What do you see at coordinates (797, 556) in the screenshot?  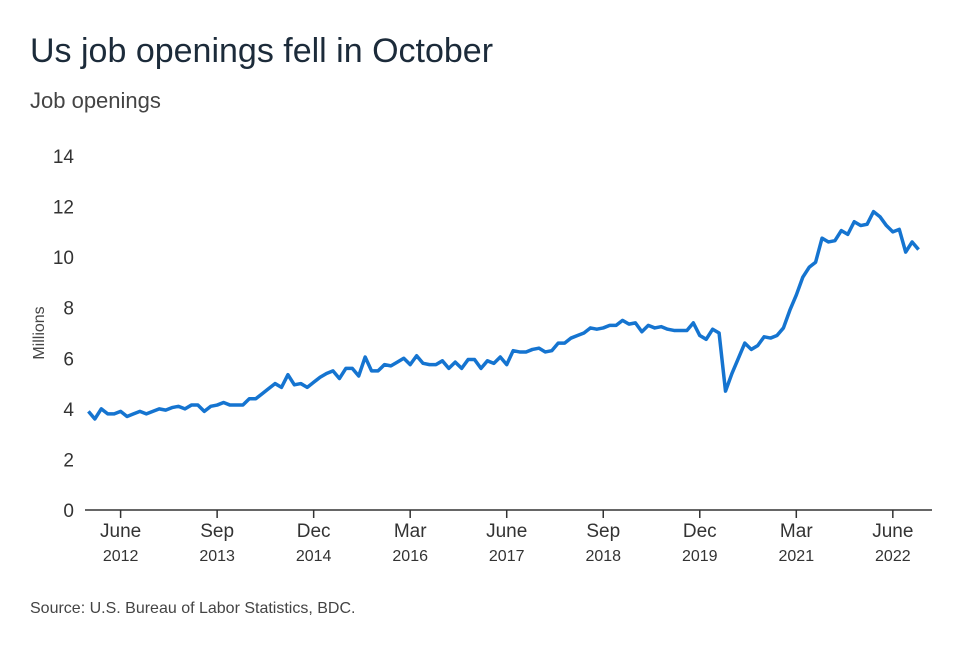 I see `x-tick-label-line: 2021` at bounding box center [797, 556].